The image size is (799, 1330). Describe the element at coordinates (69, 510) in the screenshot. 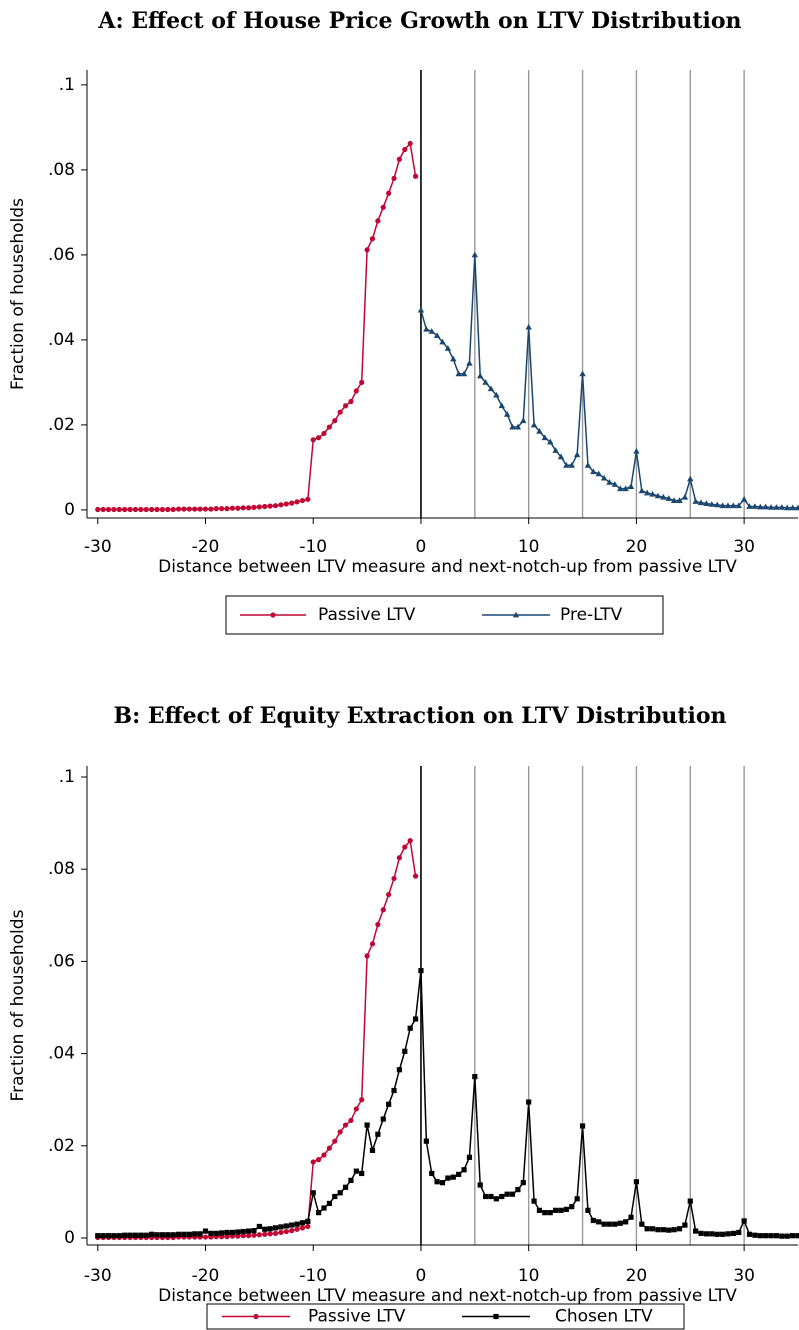

I see `y-tick-label: 0` at that location.